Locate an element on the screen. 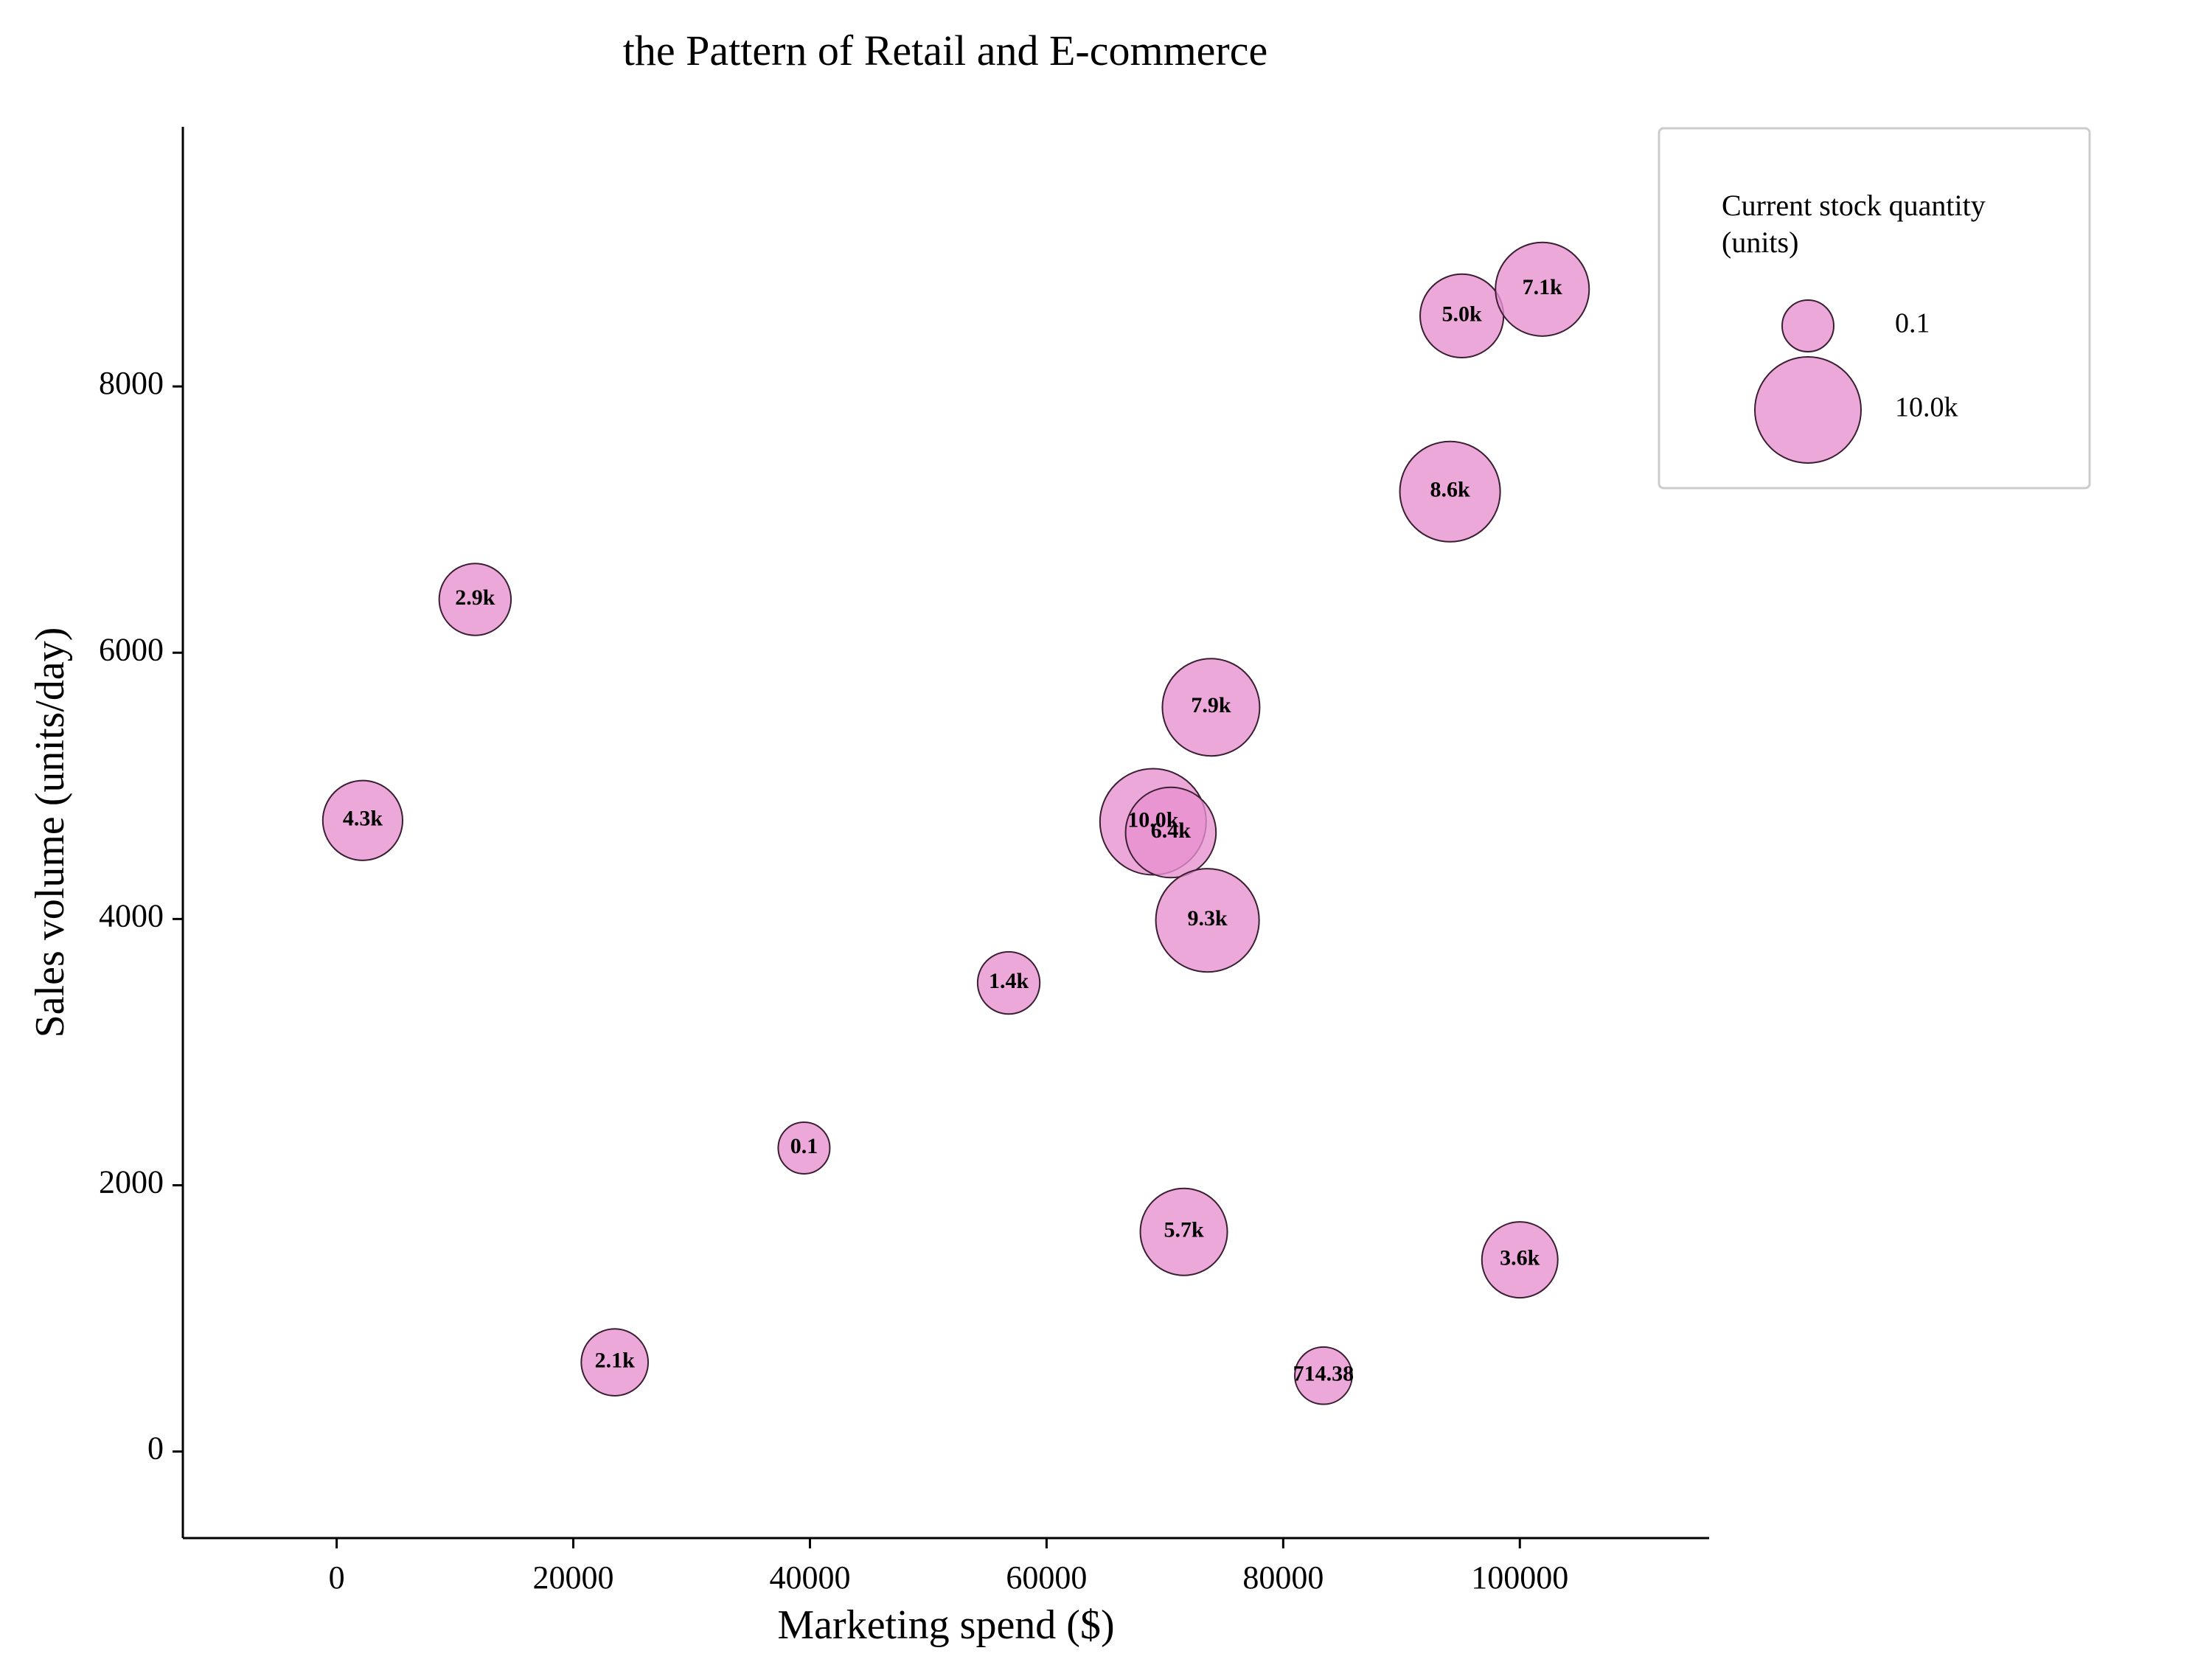  bubble-data-label: 1.4k is located at coordinates (1009, 981).